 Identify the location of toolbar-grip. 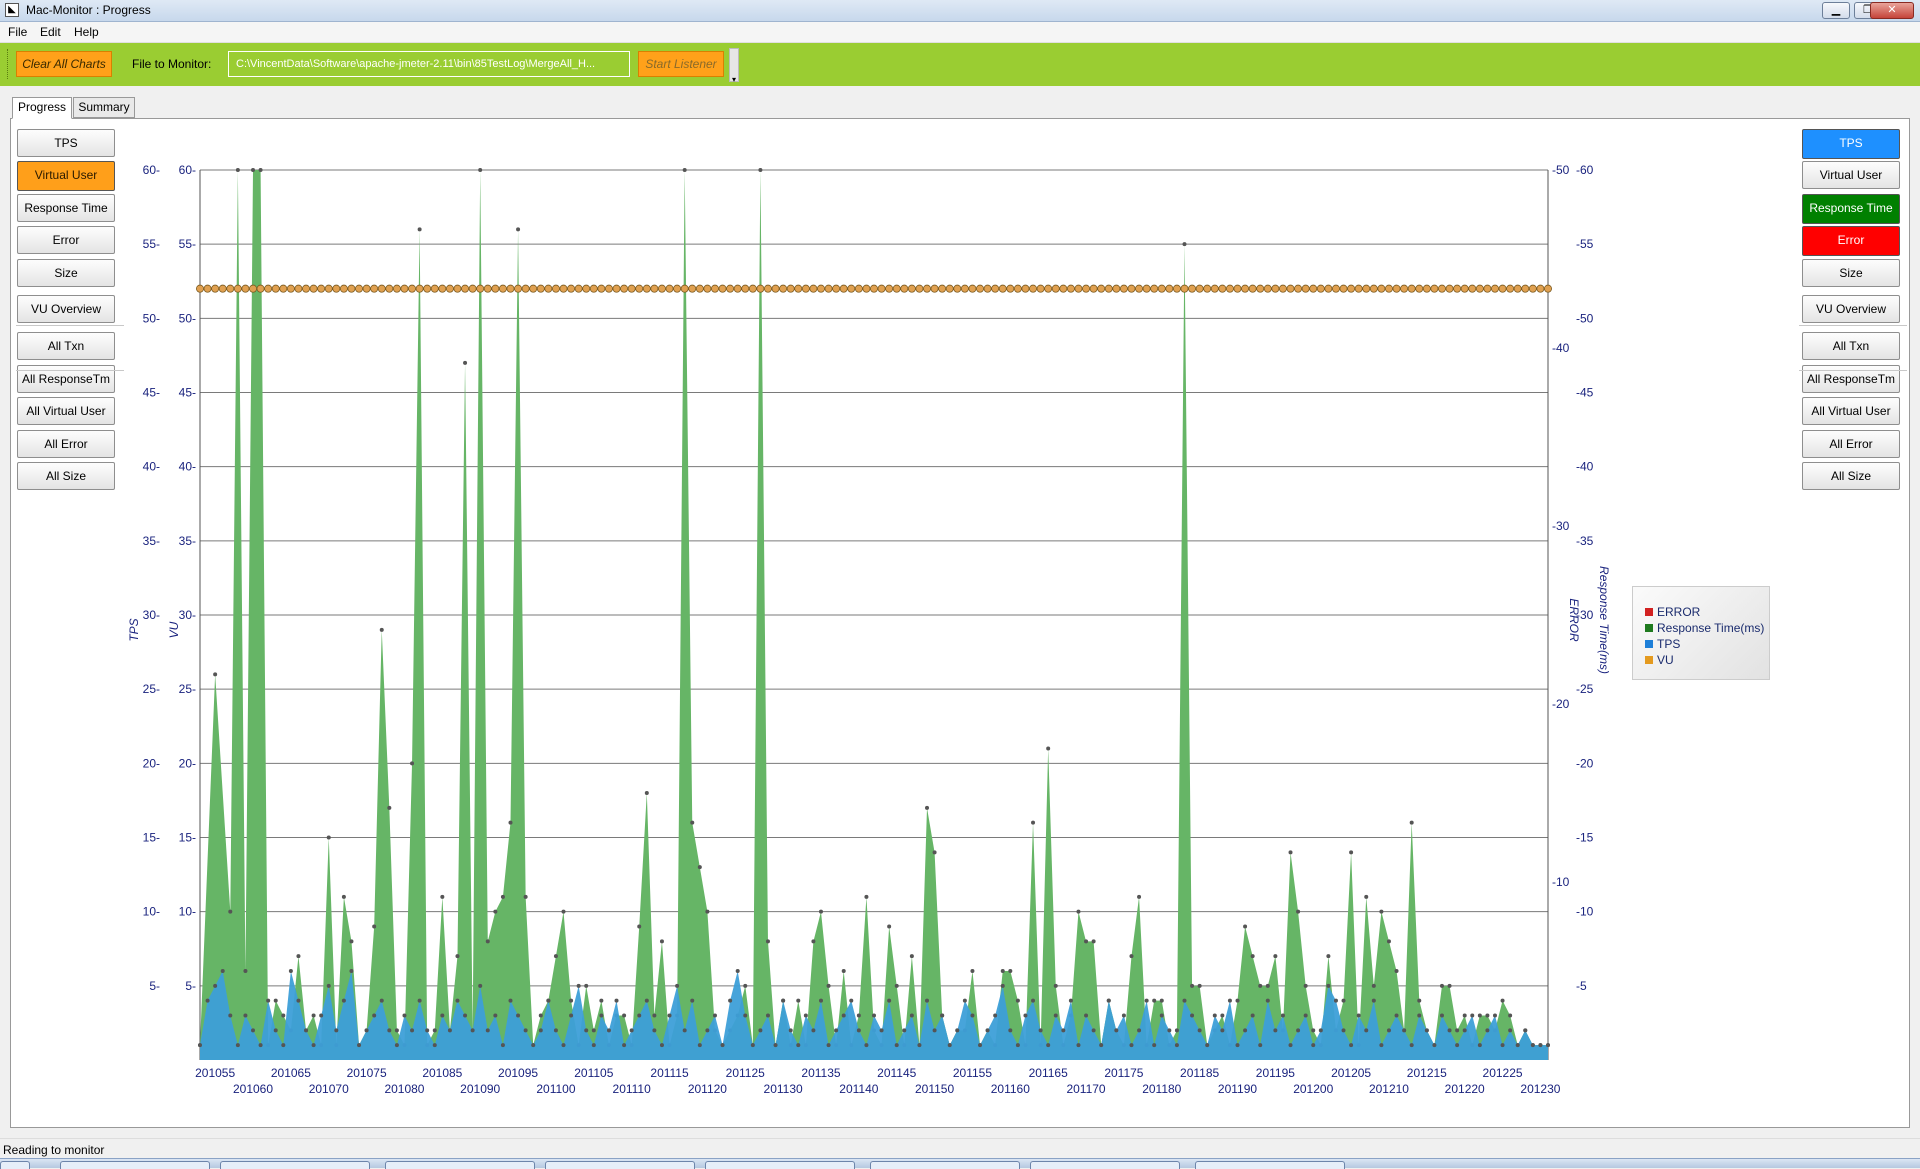
(8, 64).